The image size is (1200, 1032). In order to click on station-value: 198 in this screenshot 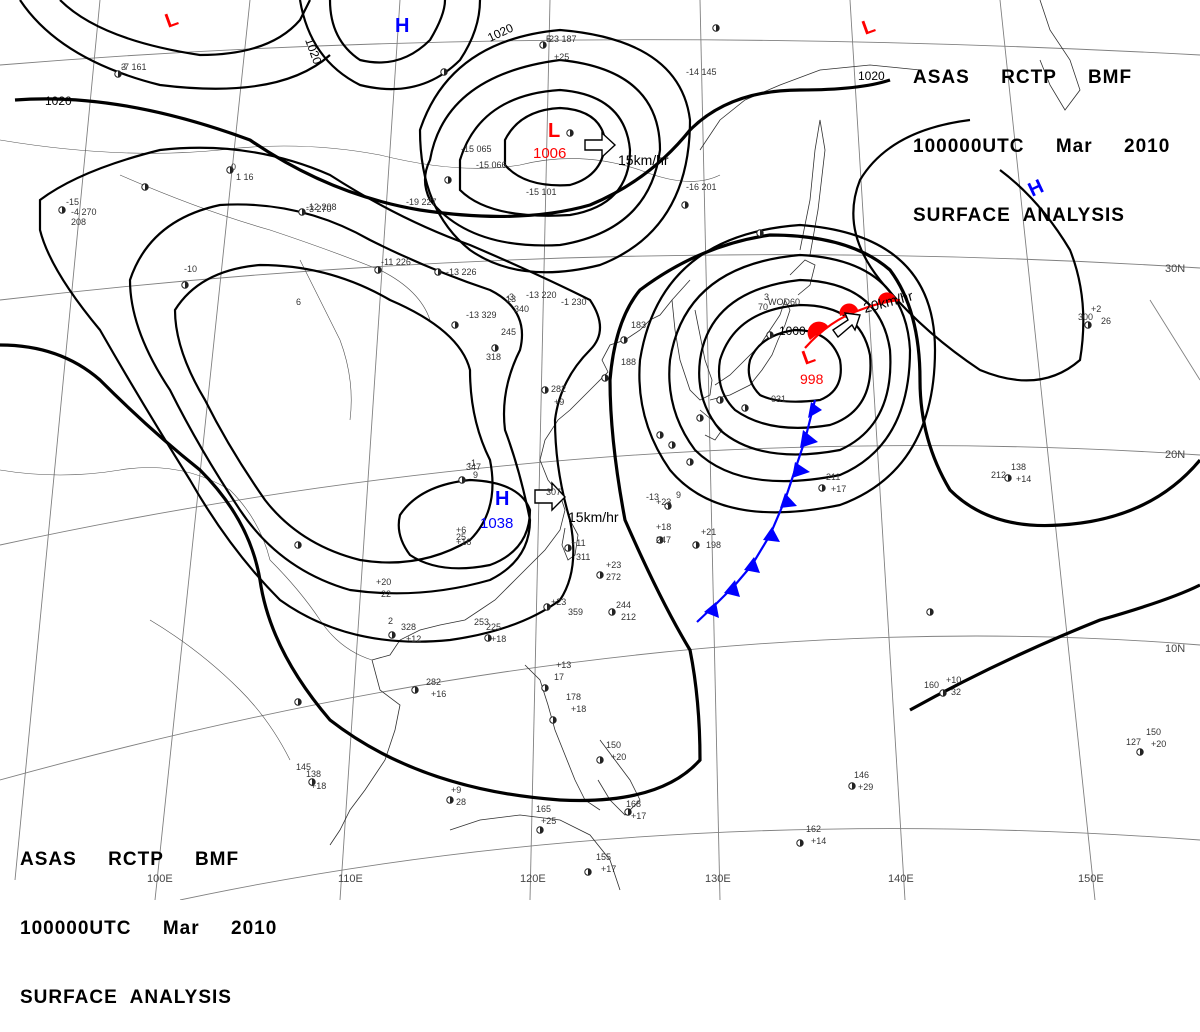, I will do `click(713, 545)`.